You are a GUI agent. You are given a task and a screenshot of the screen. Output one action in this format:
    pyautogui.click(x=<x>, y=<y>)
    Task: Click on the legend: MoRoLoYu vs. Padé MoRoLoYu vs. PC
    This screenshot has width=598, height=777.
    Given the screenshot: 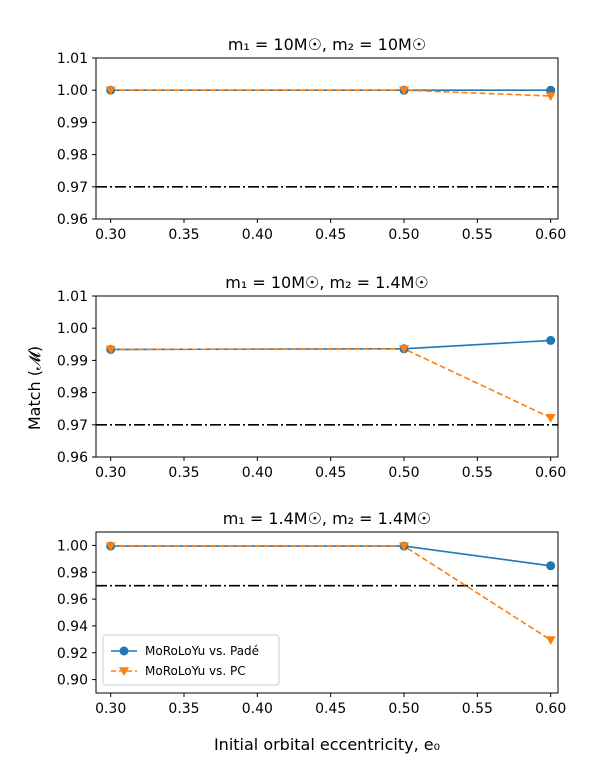 What is the action you would take?
    pyautogui.click(x=191, y=660)
    